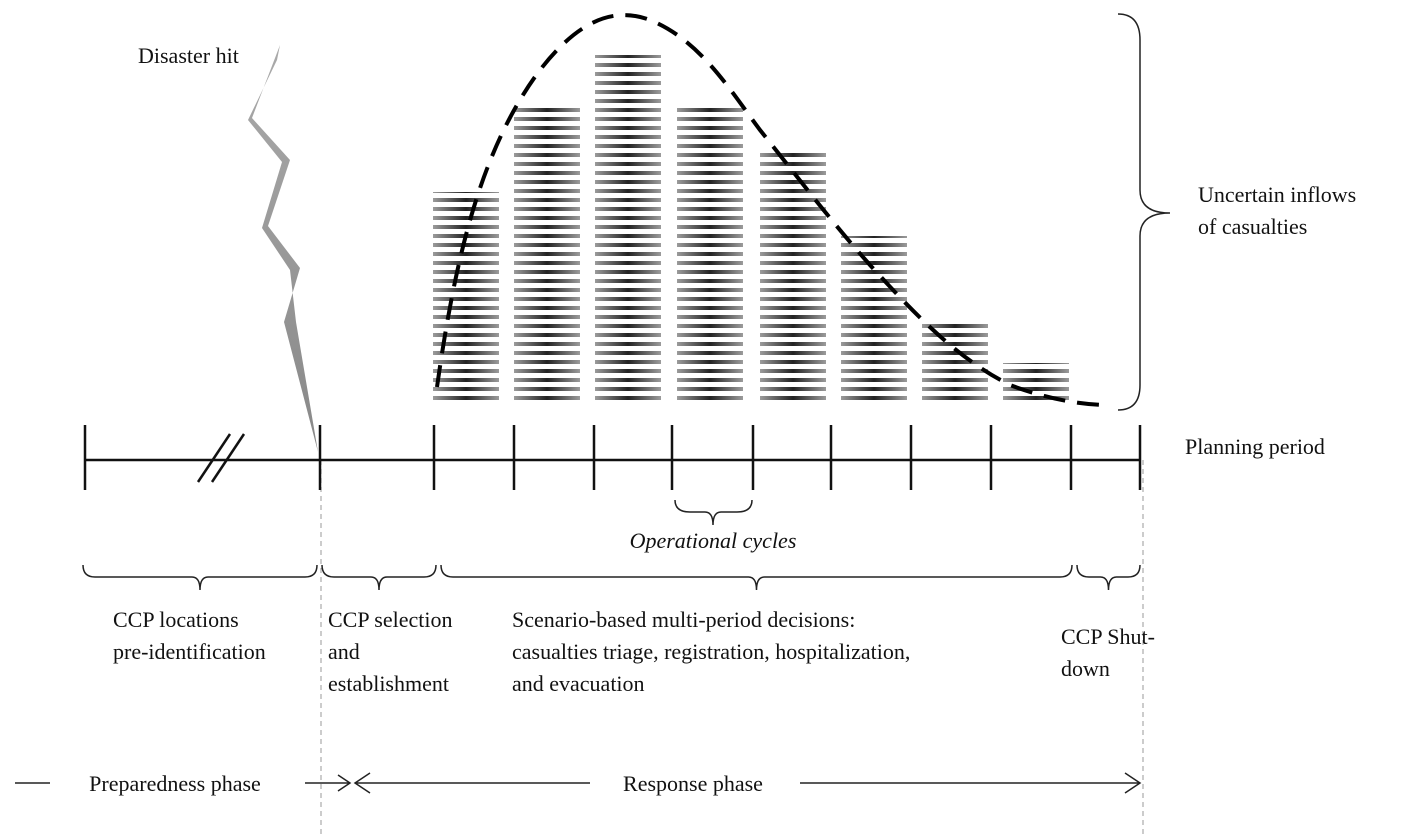 The width and height of the screenshot is (1404, 835). Describe the element at coordinates (1252, 226) in the screenshot. I see `inflow-label: of casualties` at that location.